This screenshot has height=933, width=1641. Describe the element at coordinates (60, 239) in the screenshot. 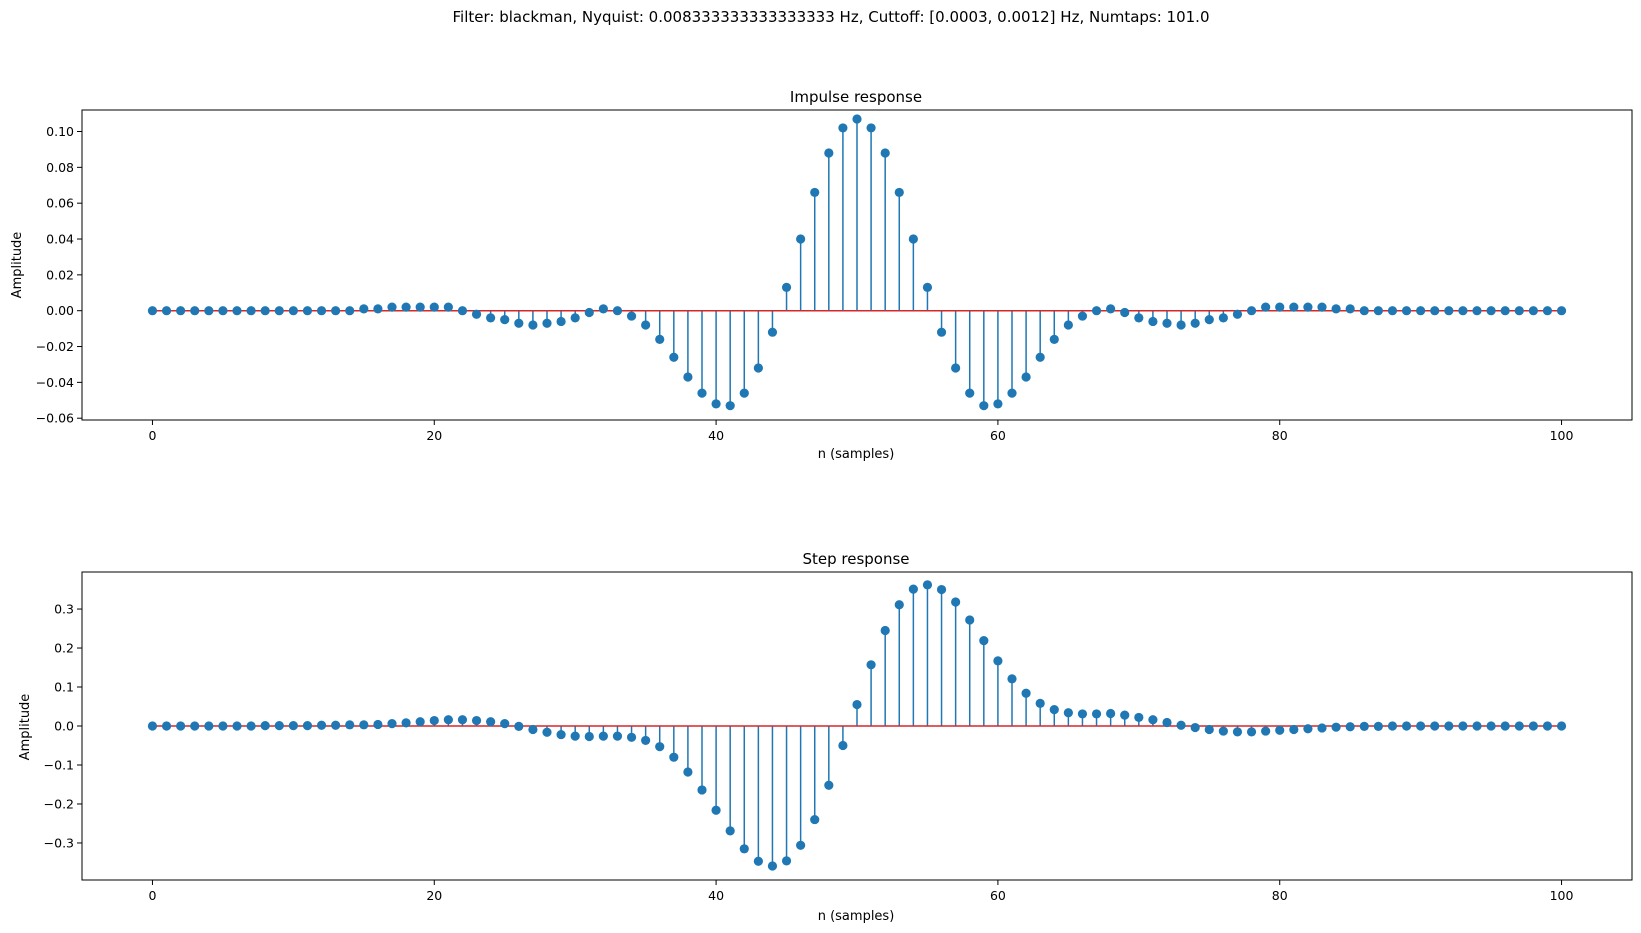

I see `impulse-y-tick-label: 0.04` at that location.